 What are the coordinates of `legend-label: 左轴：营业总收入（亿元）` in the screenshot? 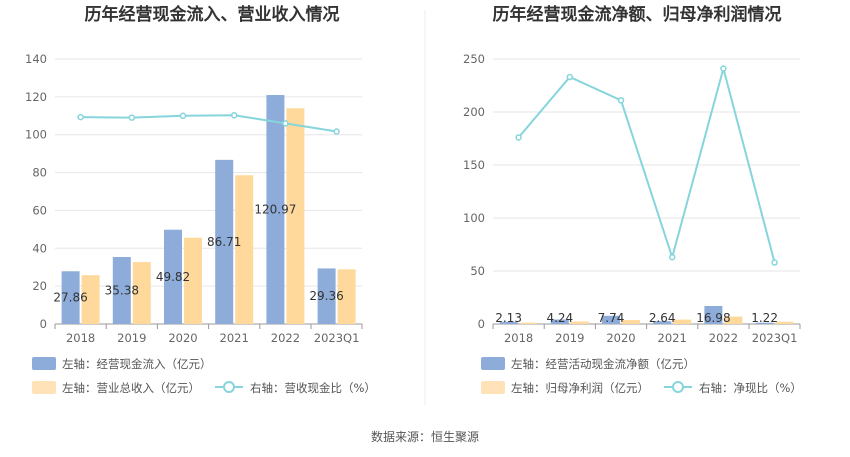 It's located at (131, 388).